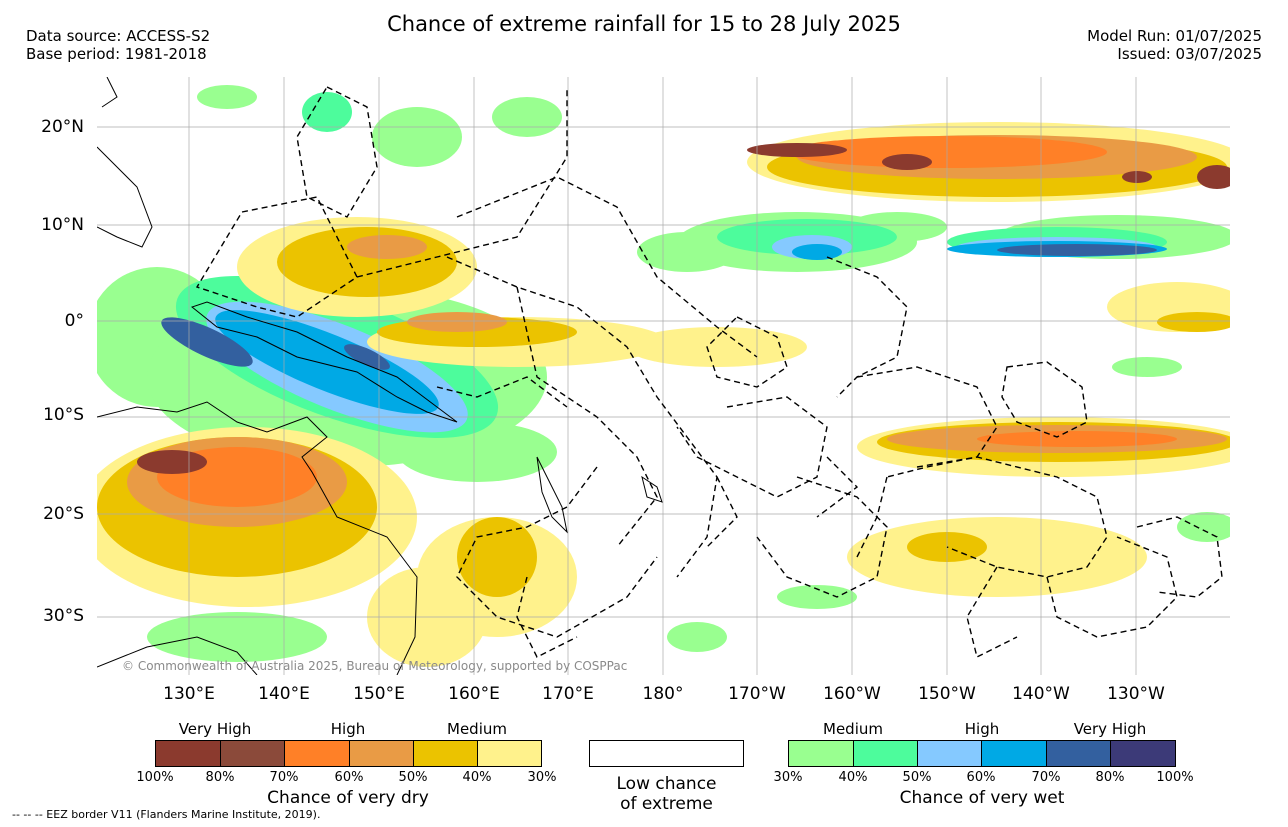  I want to click on lat-label-10n: 10°N, so click(62, 225).